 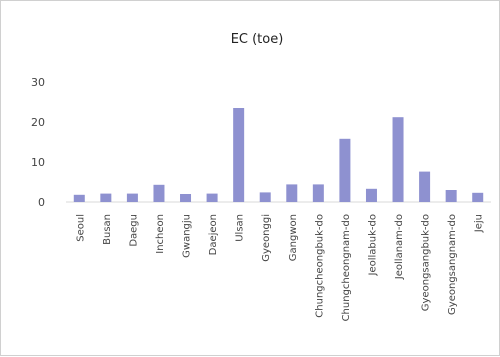 What do you see at coordinates (212, 197) in the screenshot?
I see `bar-daejeon` at bounding box center [212, 197].